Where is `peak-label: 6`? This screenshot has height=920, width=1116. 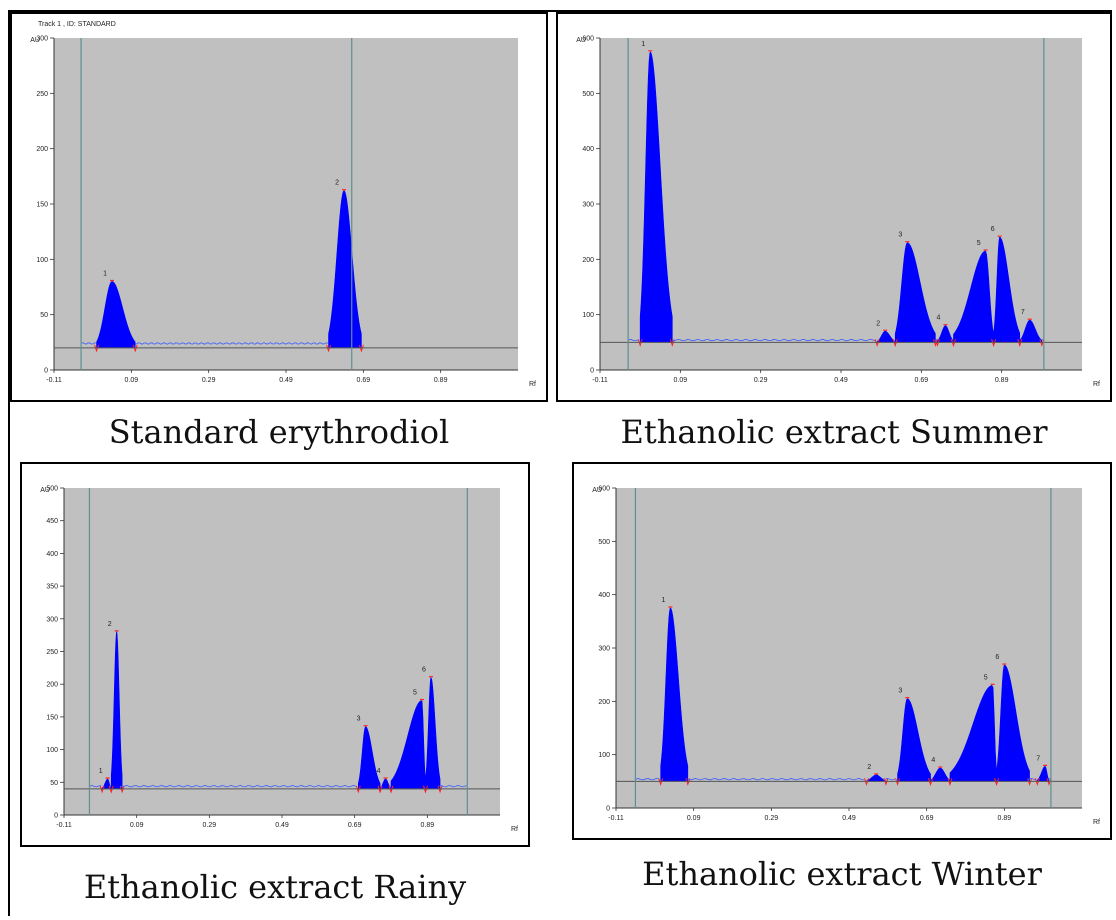 peak-label: 6 is located at coordinates (993, 229).